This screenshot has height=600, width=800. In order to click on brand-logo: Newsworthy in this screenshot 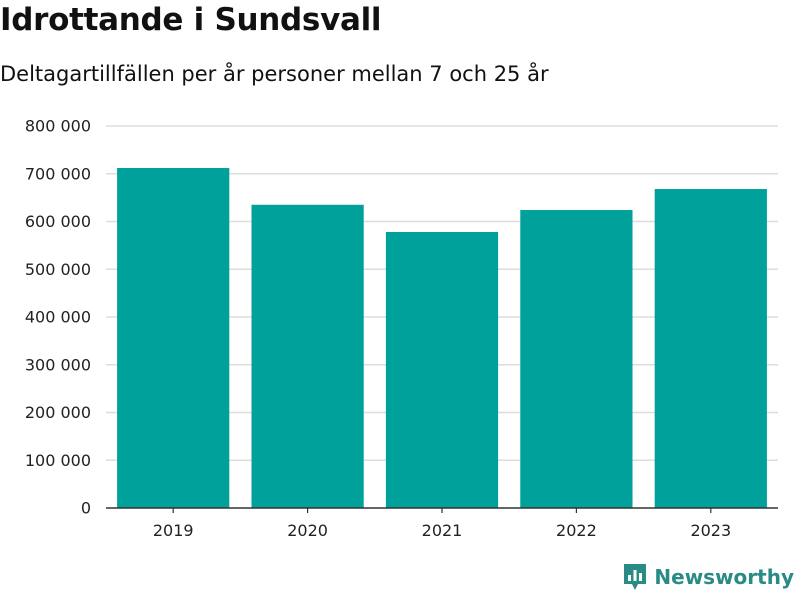, I will do `click(708, 577)`.